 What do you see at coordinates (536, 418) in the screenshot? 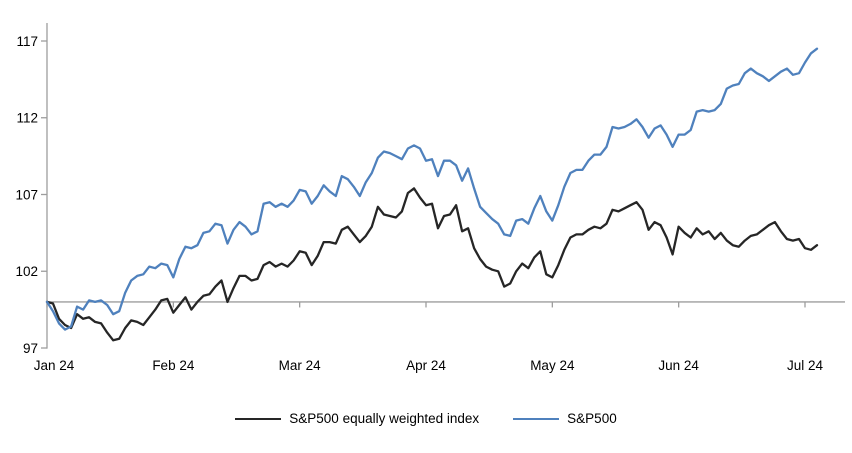
I see `sp500-line-swatch` at bounding box center [536, 418].